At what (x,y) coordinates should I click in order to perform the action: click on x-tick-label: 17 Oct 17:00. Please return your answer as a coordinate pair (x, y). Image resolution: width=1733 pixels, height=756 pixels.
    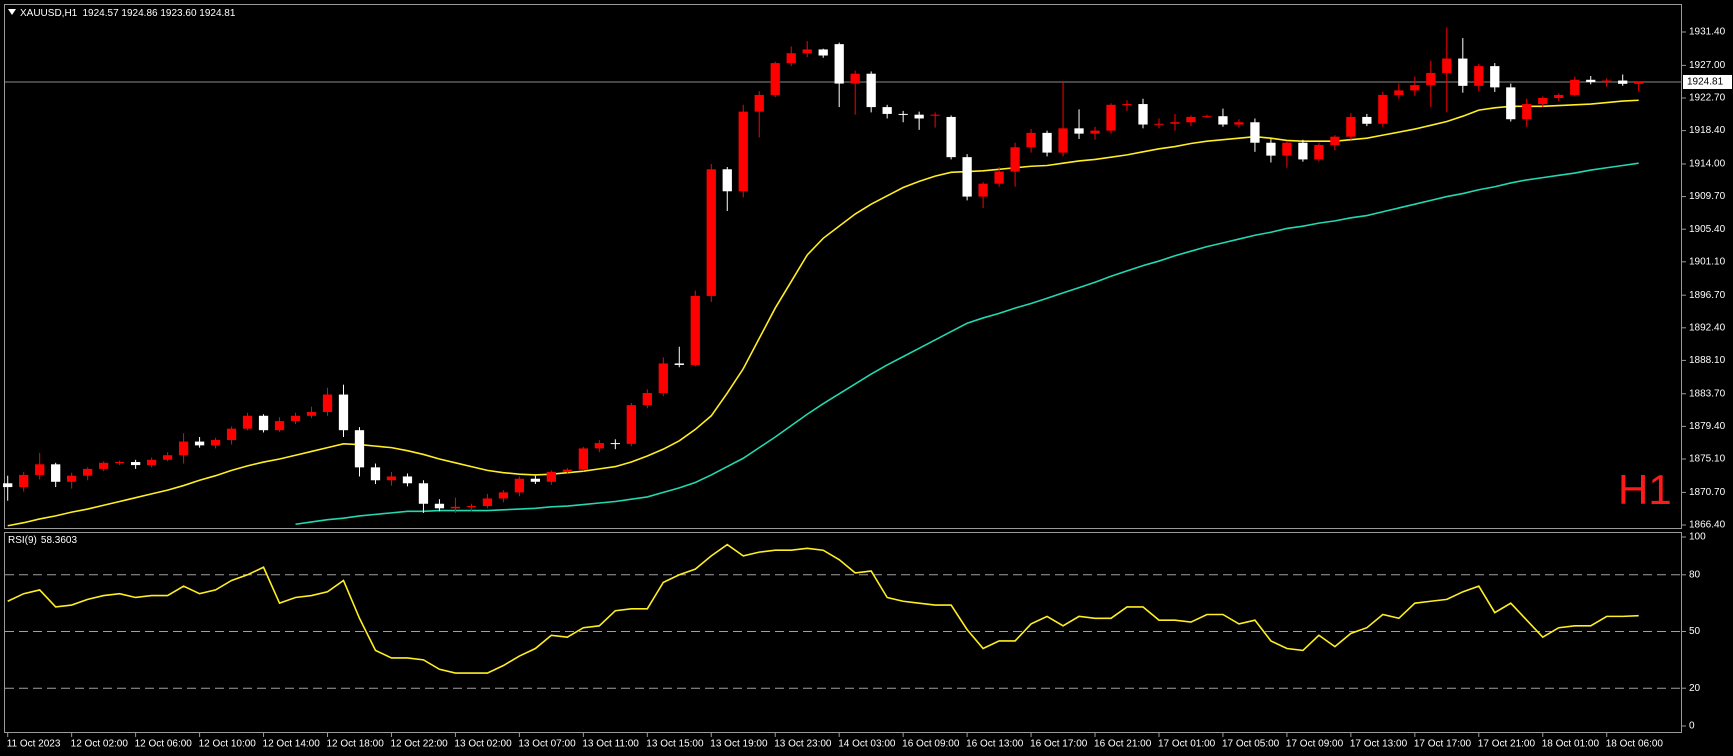
    Looking at the image, I should click on (1443, 744).